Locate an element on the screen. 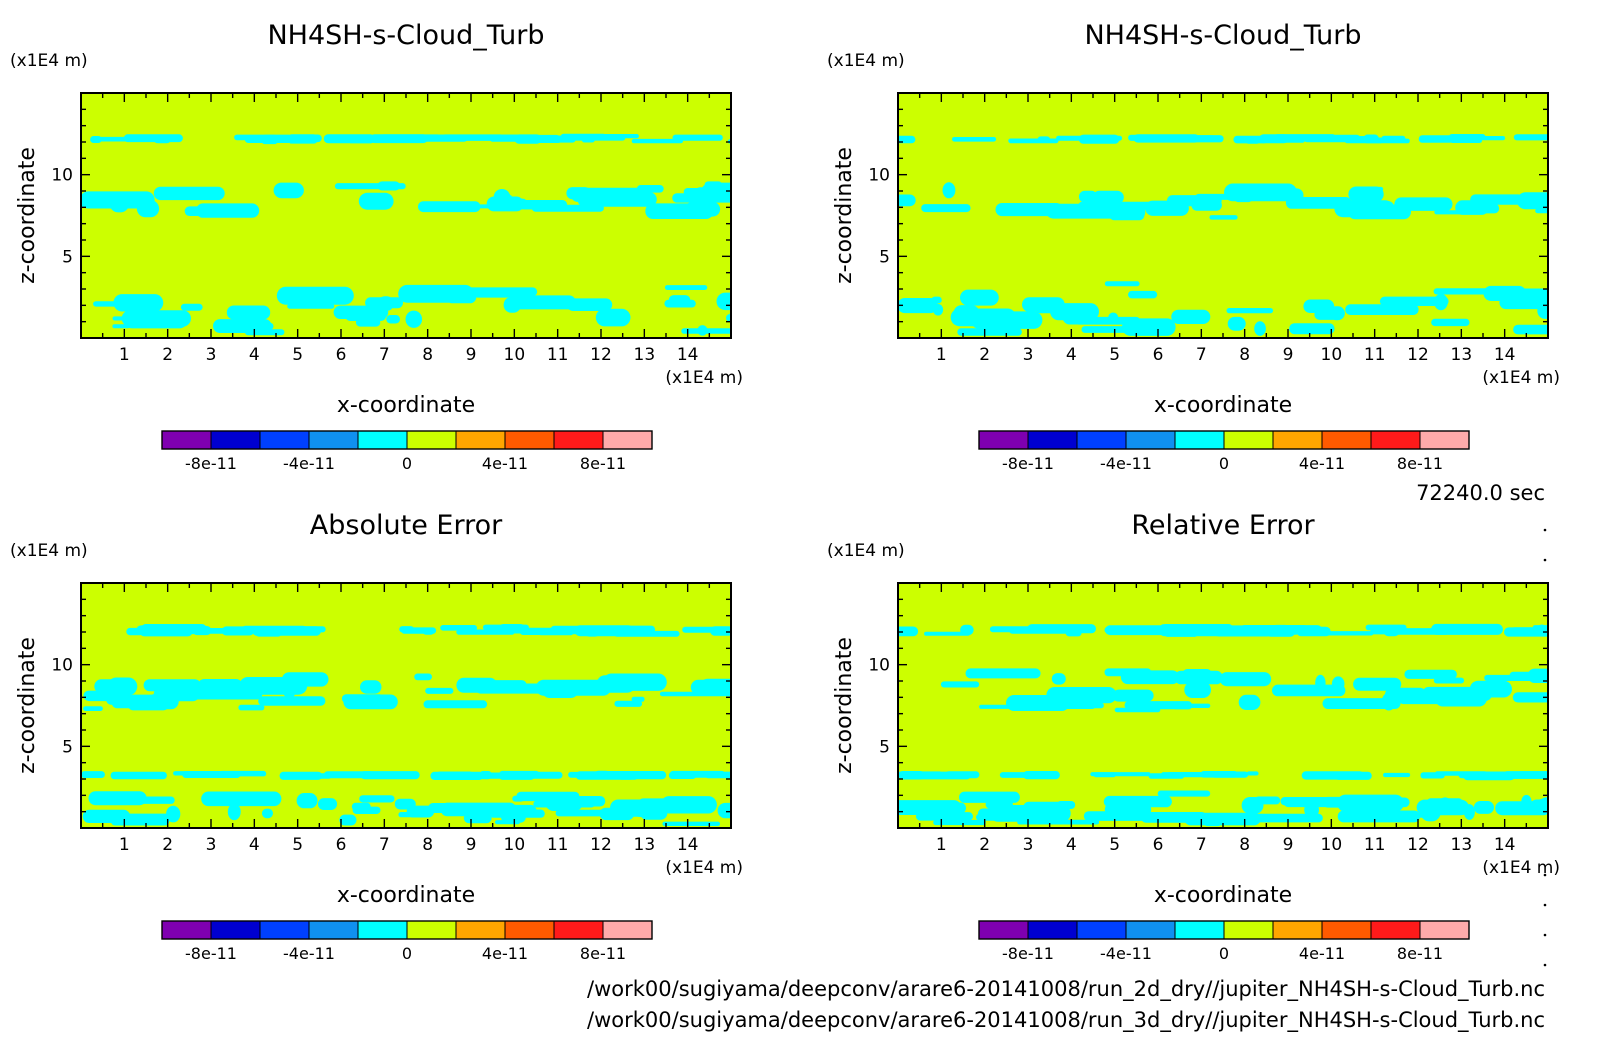 Image resolution: width=1604 pixels, height=1054 pixels. y-tick-label: 5 is located at coordinates (884, 257).